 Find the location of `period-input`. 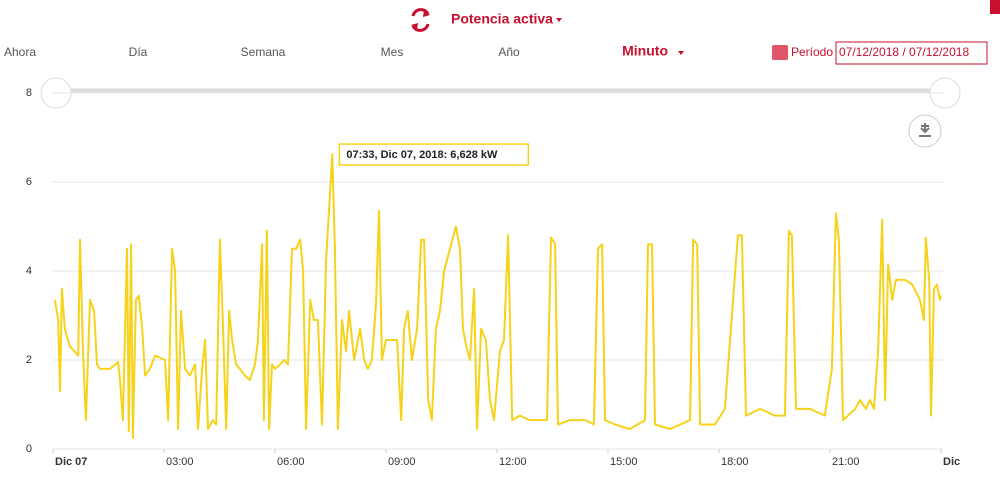

period-input is located at coordinates (911, 53).